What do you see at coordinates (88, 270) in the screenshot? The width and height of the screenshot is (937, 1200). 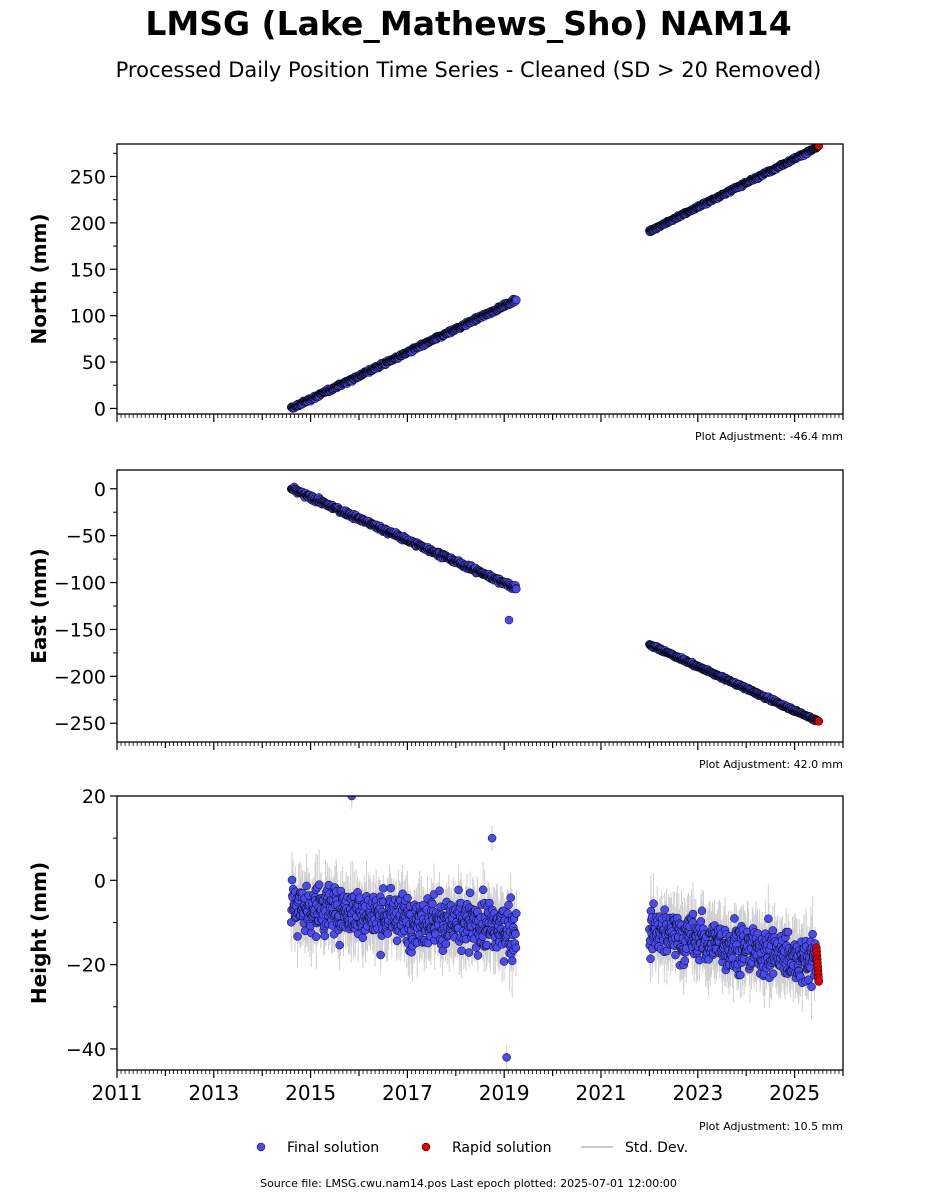 I see `y-tick-label: 150` at bounding box center [88, 270].